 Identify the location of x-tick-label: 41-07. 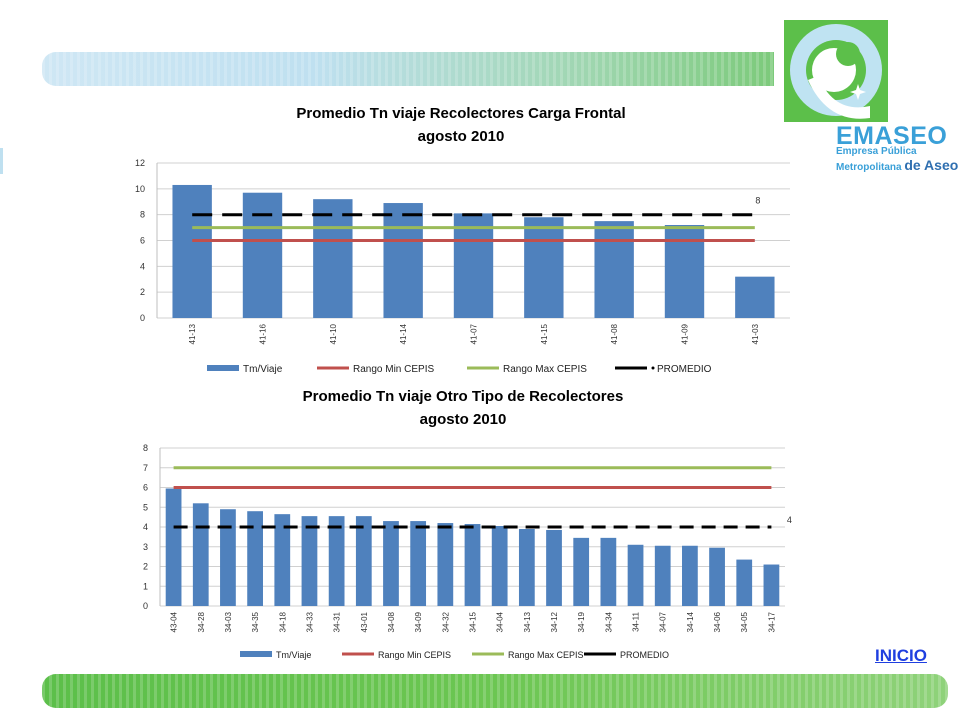
(474, 333).